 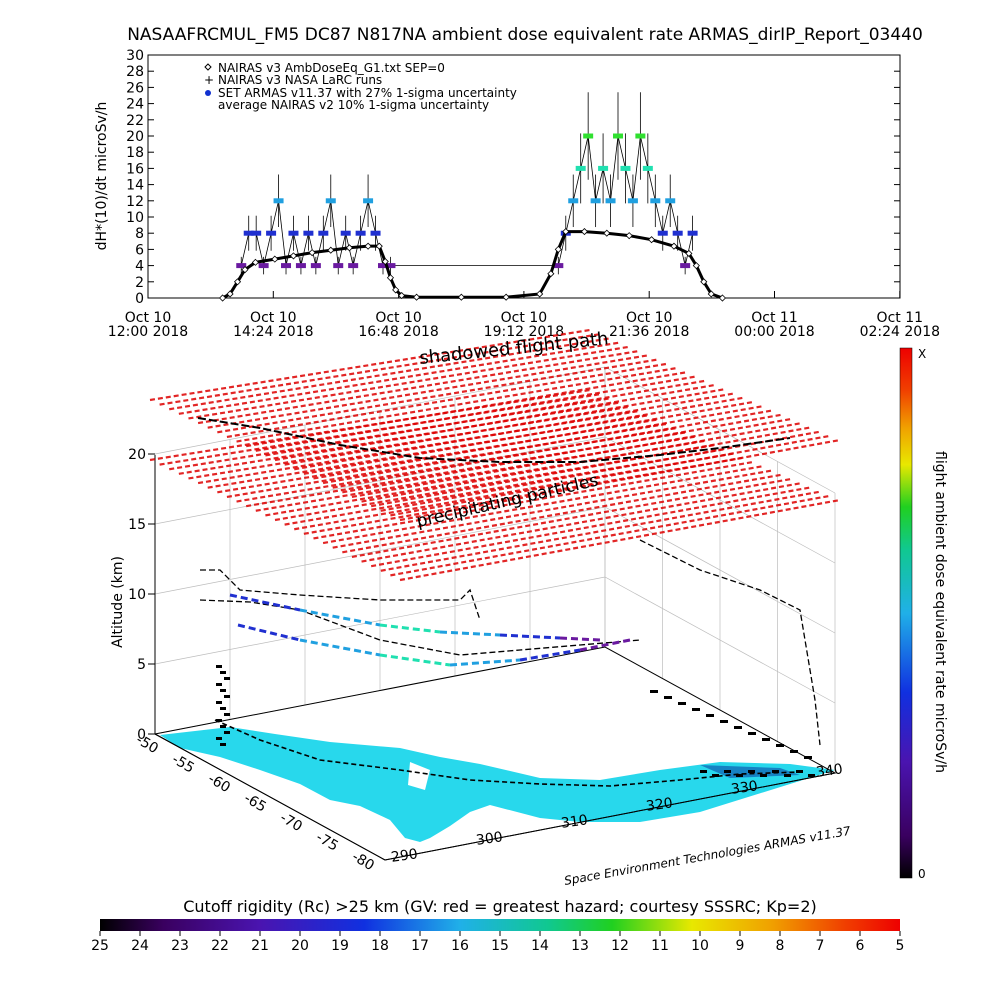 I want to click on z-tick-label: 0, so click(x=141, y=735).